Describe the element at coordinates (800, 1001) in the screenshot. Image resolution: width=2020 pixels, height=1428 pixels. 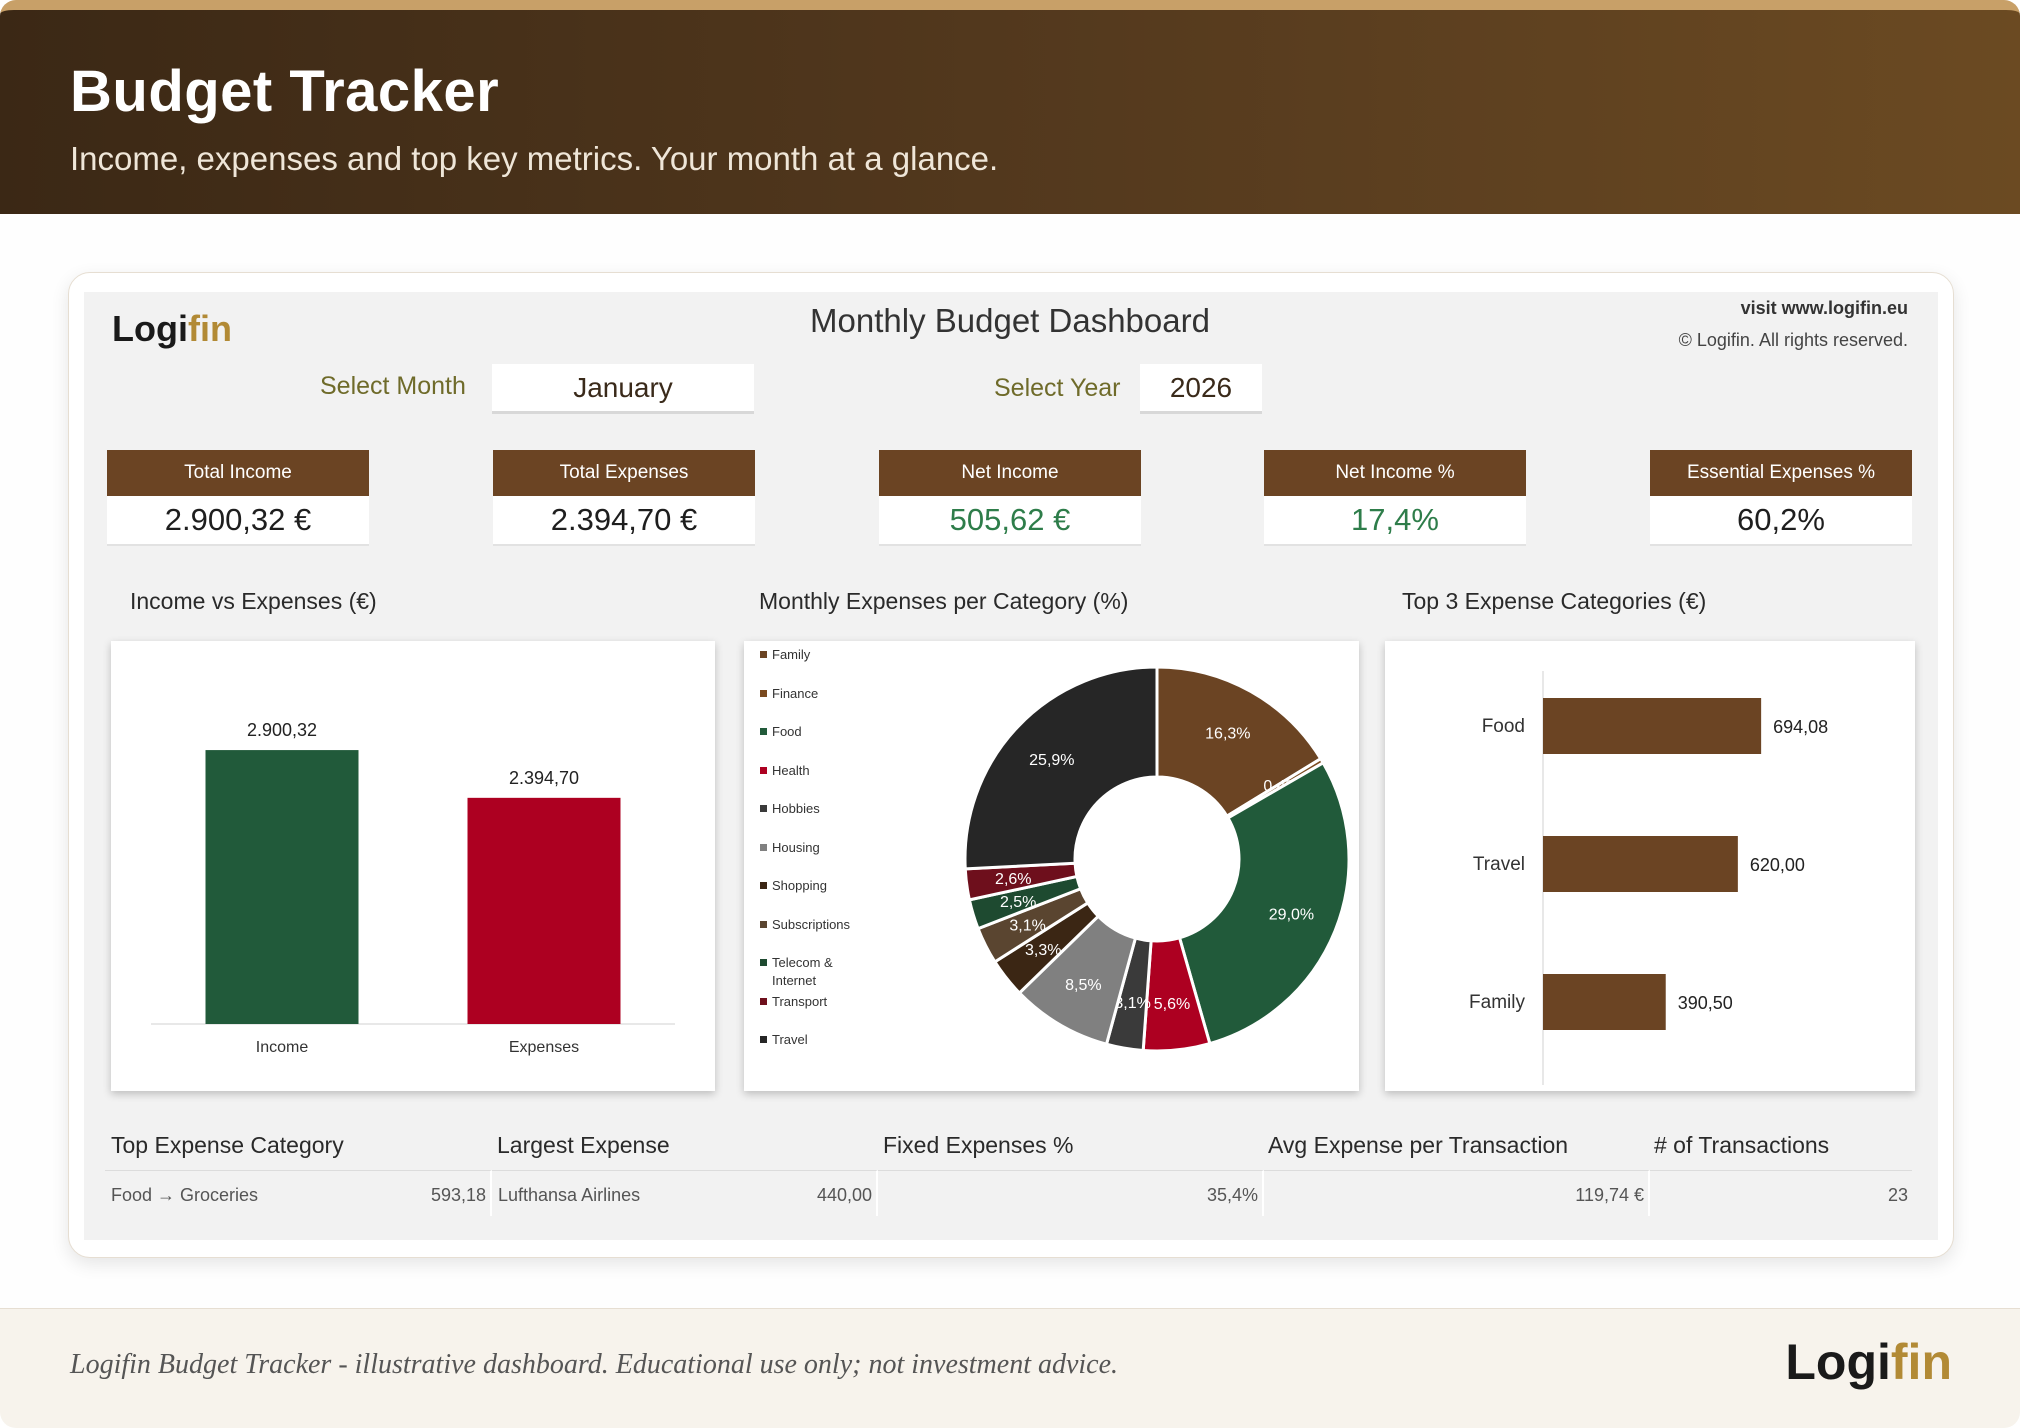
I see `legend-label: Transport` at that location.